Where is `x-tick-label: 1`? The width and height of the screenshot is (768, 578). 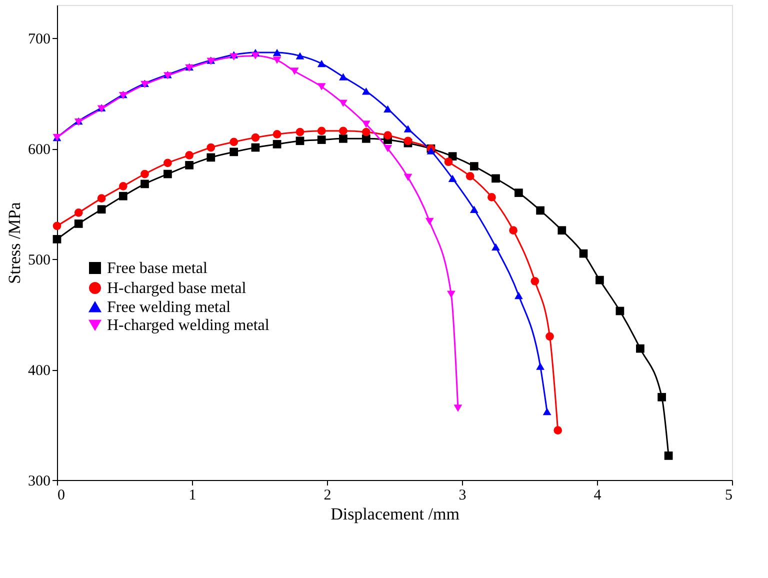
x-tick-label: 1 is located at coordinates (192, 496).